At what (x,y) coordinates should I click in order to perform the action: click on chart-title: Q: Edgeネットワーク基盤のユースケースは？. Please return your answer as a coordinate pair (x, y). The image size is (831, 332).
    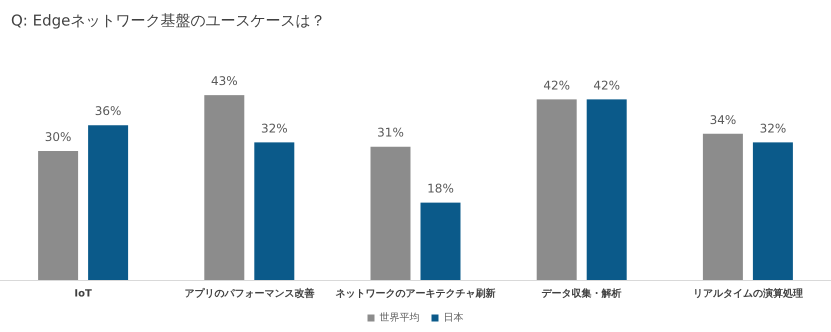
    Looking at the image, I should click on (168, 21).